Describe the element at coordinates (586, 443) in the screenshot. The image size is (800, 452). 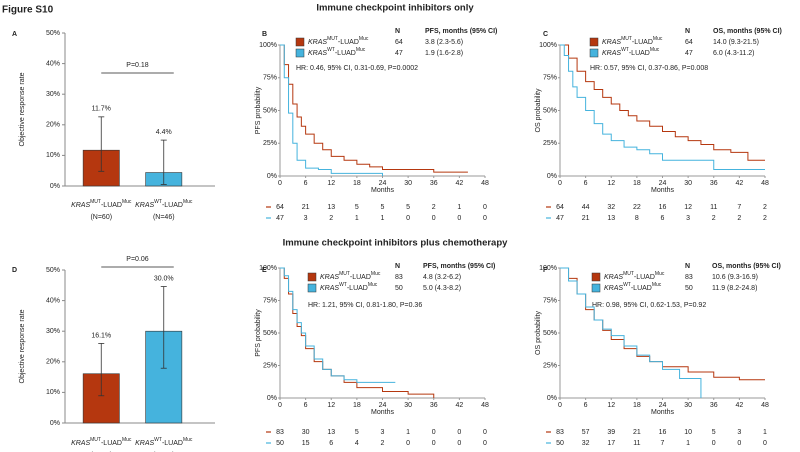
I see `at-risk: 32` at that location.